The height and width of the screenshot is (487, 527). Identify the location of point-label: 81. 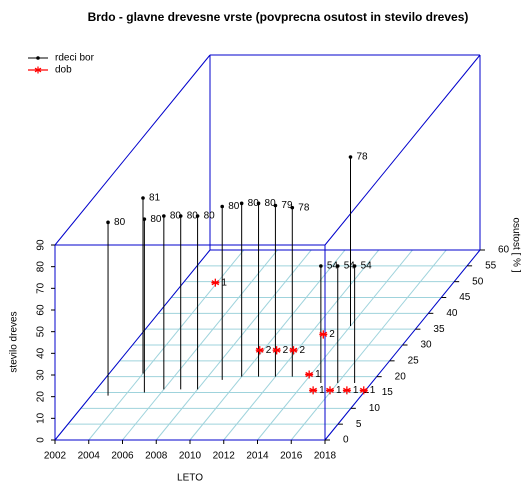
(155, 198).